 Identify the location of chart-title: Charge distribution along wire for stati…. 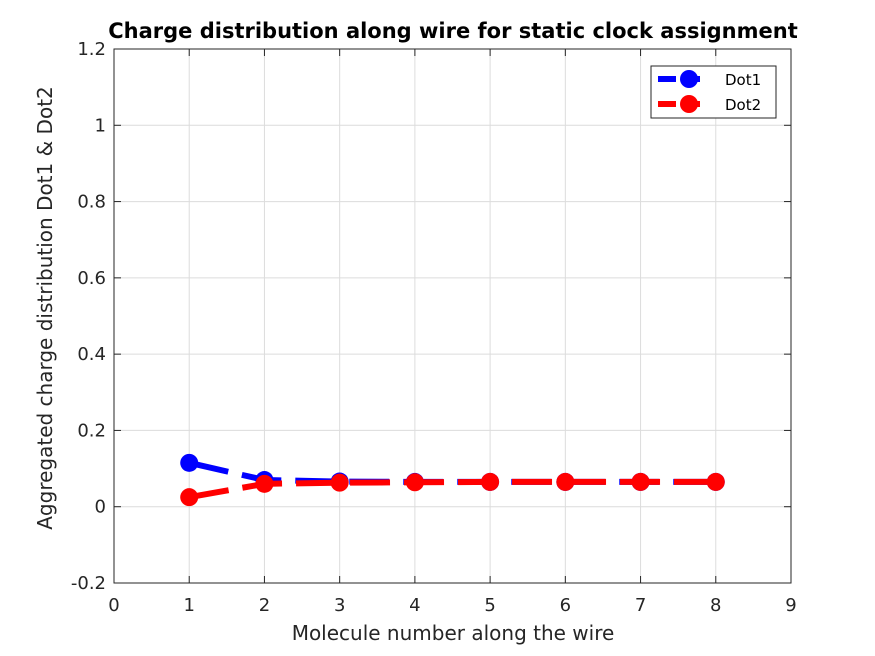
(453, 31).